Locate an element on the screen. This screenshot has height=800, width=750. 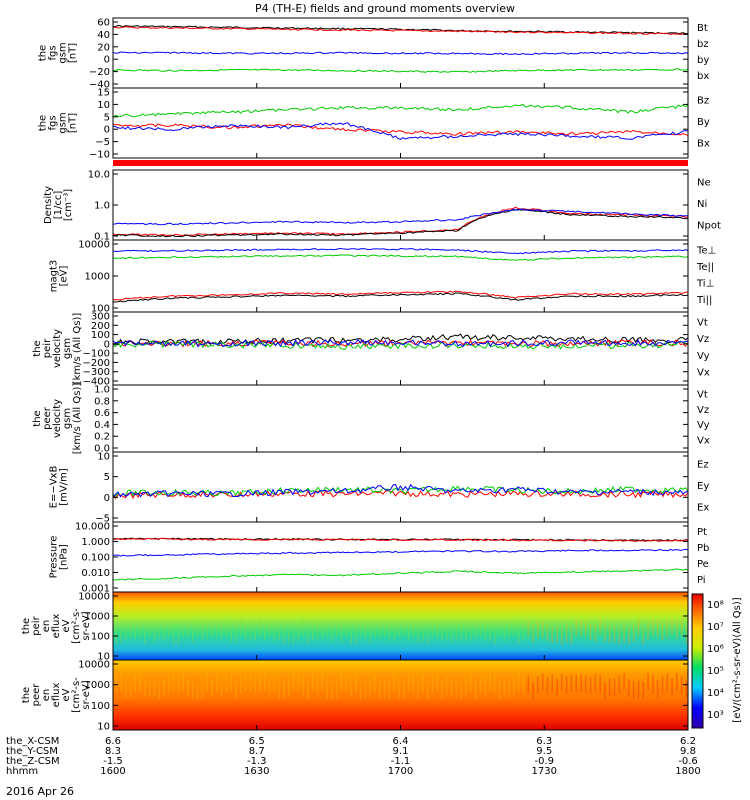
y-tick-label: −5 is located at coordinates (102, 519).